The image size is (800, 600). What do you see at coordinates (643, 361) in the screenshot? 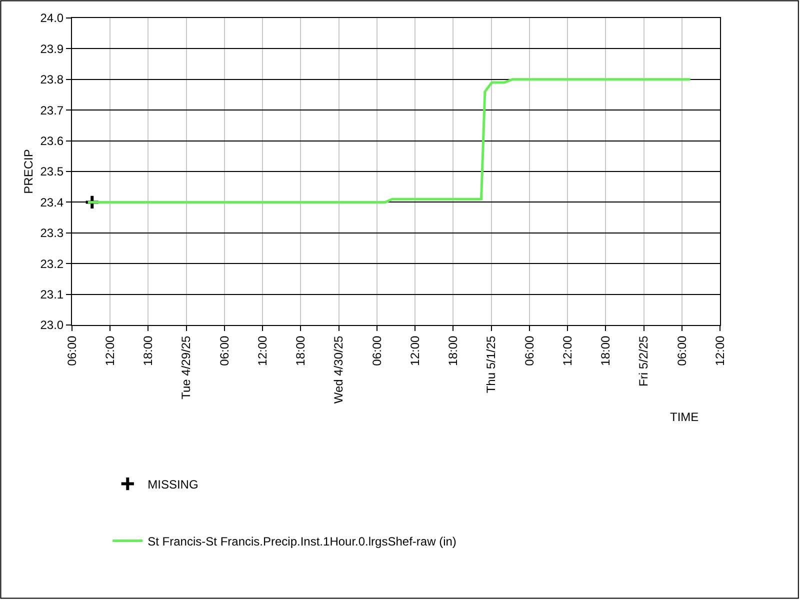
I see `x-tick-label: Fri 5/2/25` at bounding box center [643, 361].